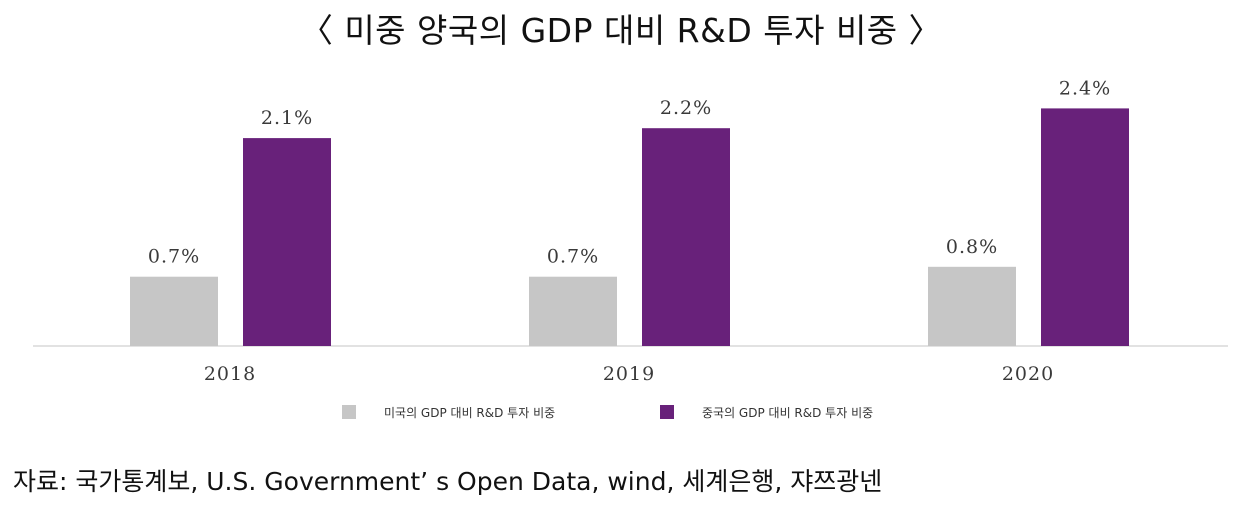 The width and height of the screenshot is (1242, 508). What do you see at coordinates (230, 374) in the screenshot?
I see `x-tick-2018: 2018` at bounding box center [230, 374].